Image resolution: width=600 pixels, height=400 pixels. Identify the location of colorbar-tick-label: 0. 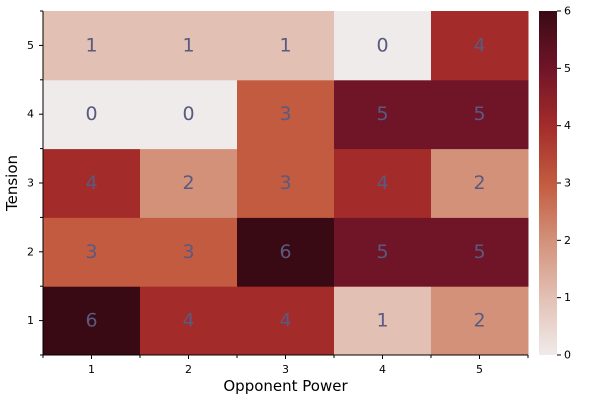
(567, 355).